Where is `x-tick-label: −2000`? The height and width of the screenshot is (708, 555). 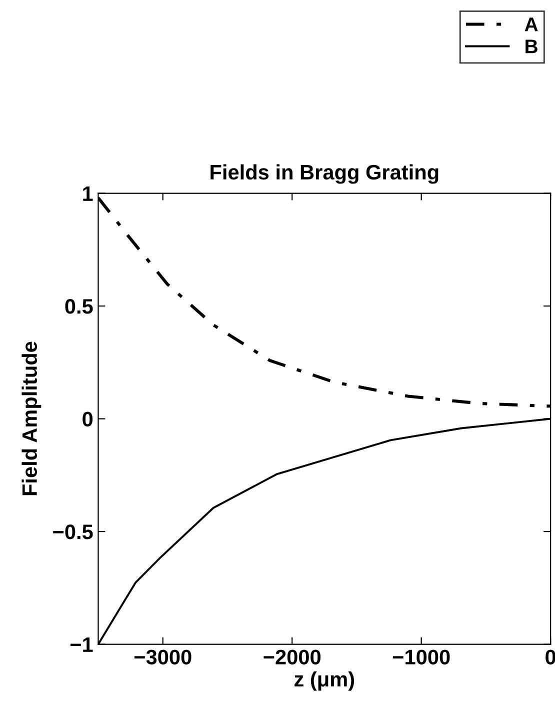
x-tick-label: −2000 is located at coordinates (292, 657).